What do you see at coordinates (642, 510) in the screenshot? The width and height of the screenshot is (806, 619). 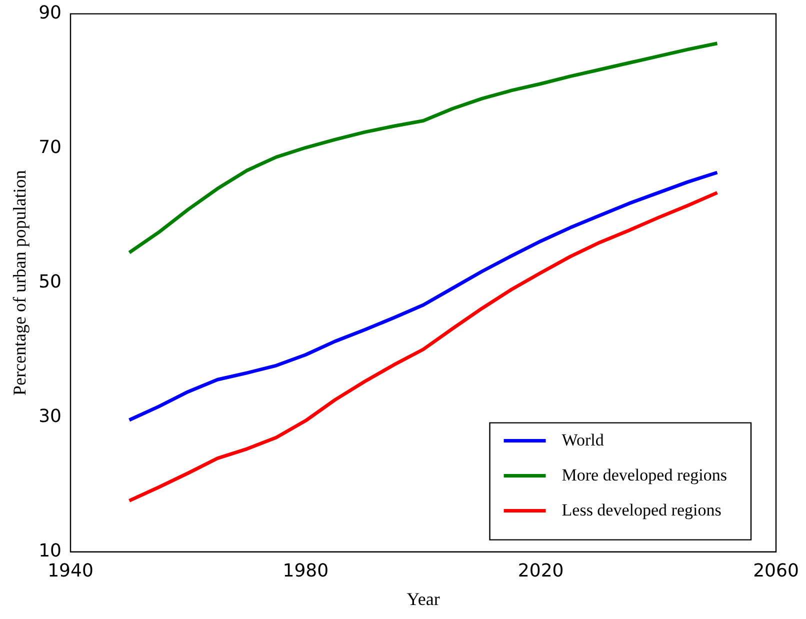 I see `legend-label: Less developed regions` at bounding box center [642, 510].